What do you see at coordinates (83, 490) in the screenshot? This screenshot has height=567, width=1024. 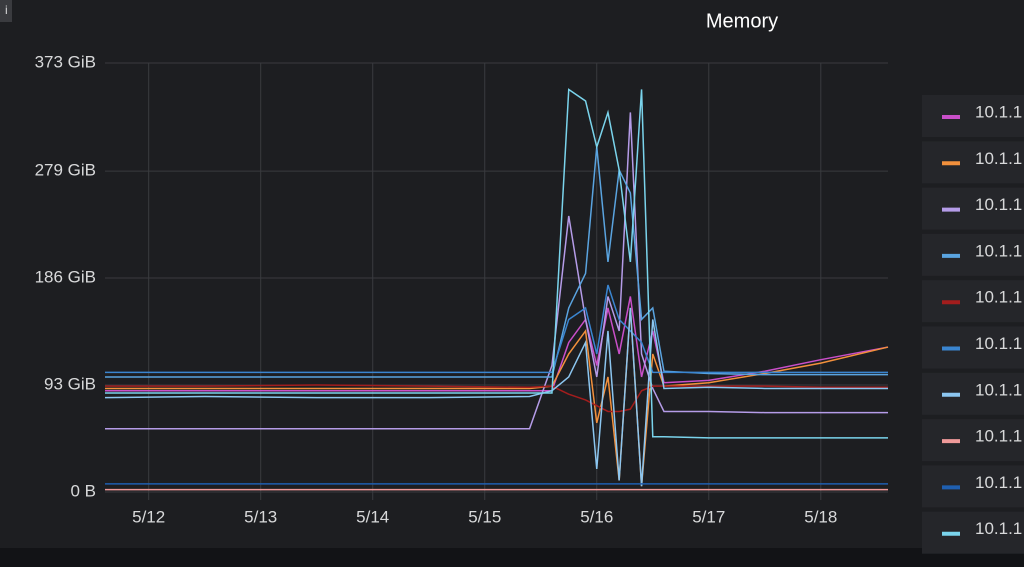 I see `y-tick-label: 0 B` at bounding box center [83, 490].